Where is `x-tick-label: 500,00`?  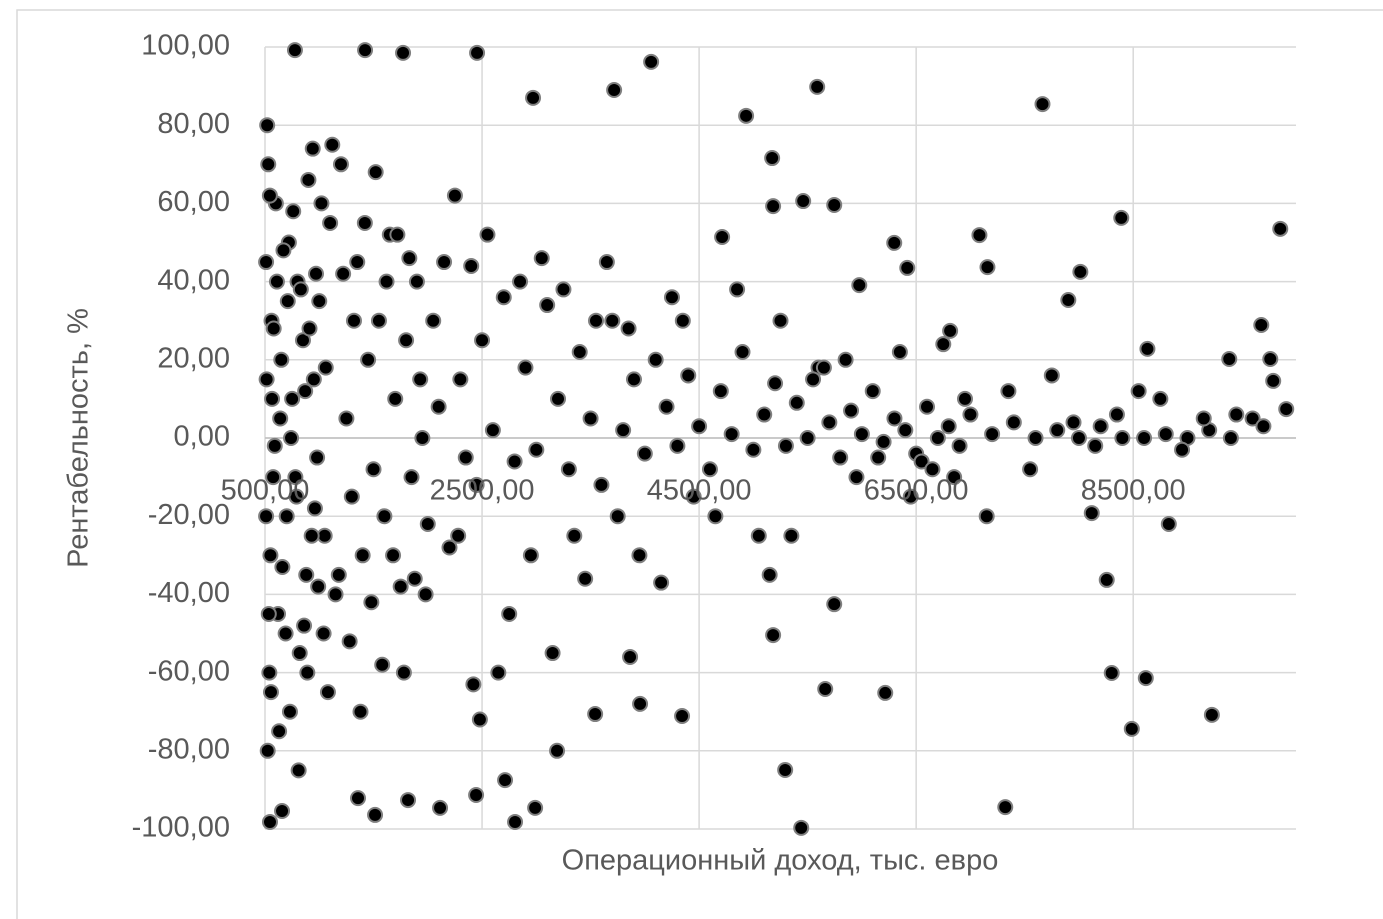 x-tick-label: 500,00 is located at coordinates (265, 491).